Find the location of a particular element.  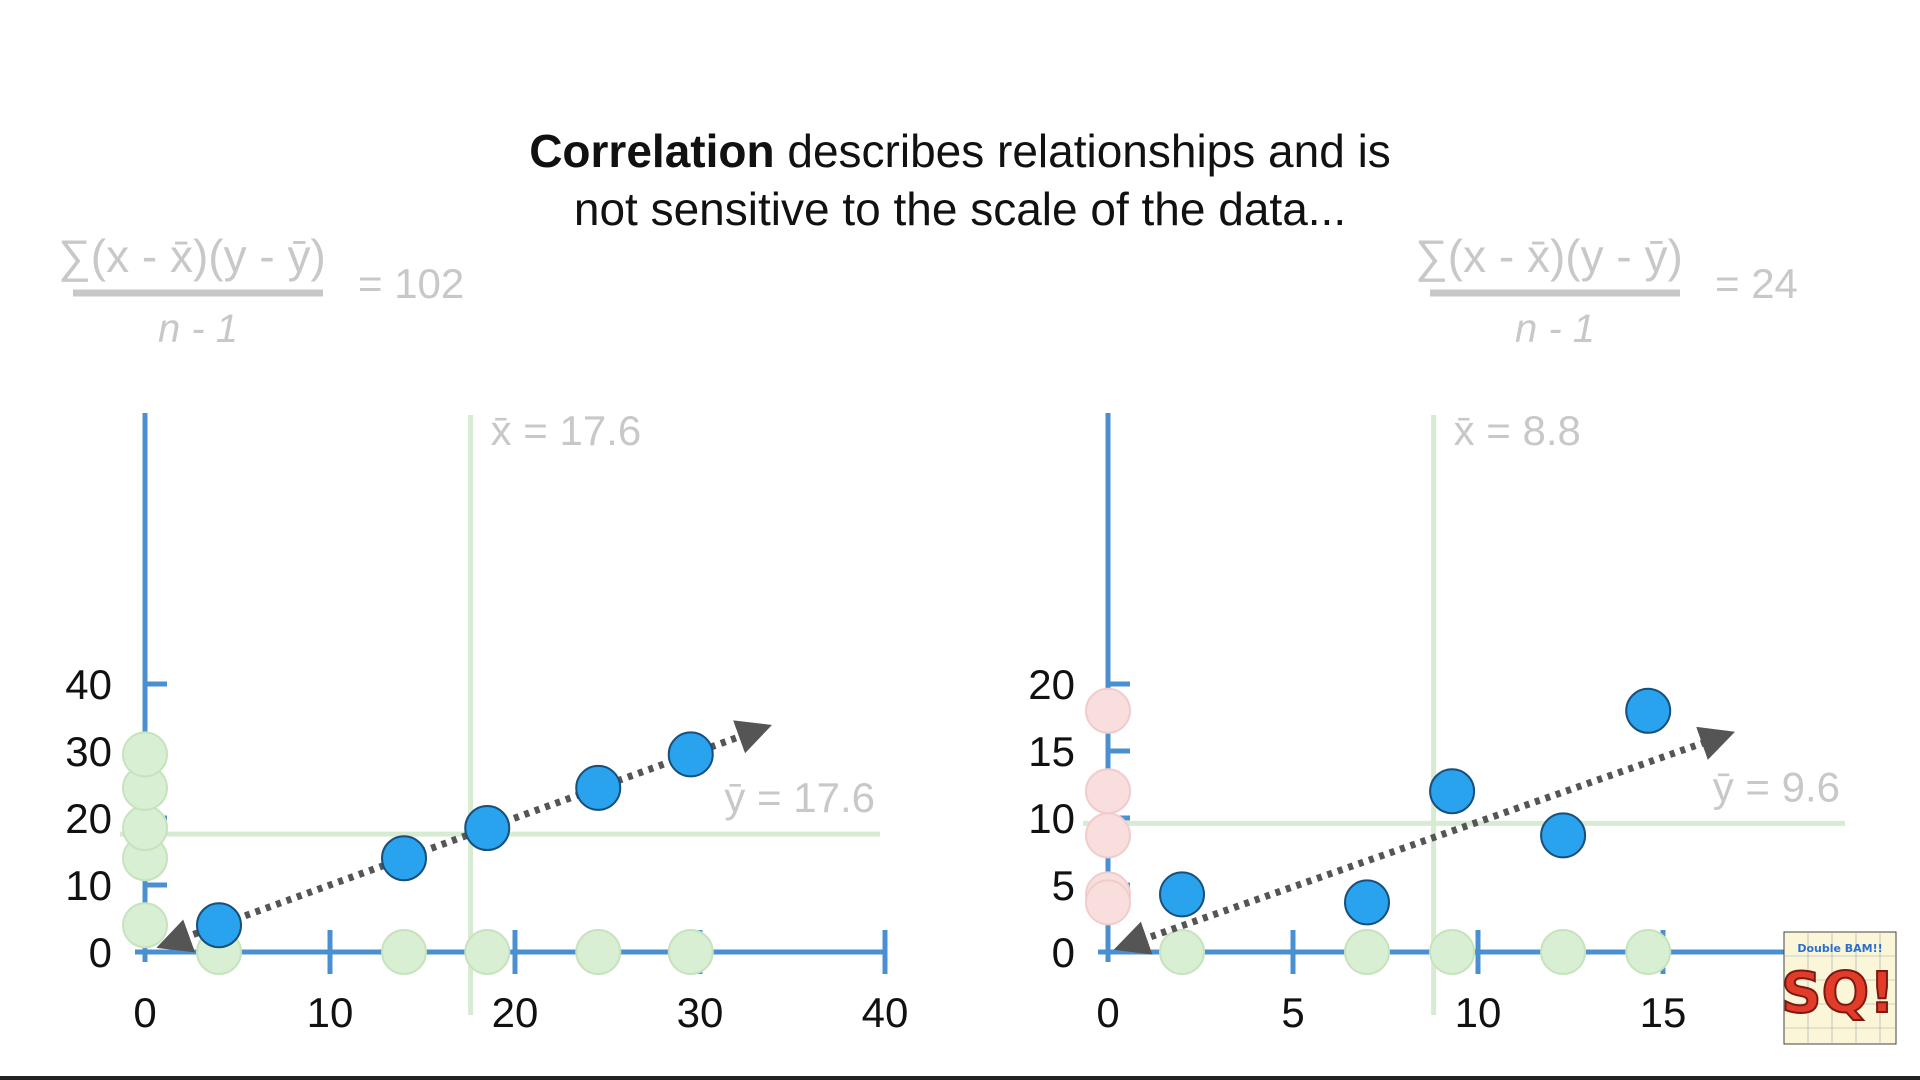

x-tick-label: 15 is located at coordinates (1663, 1012).